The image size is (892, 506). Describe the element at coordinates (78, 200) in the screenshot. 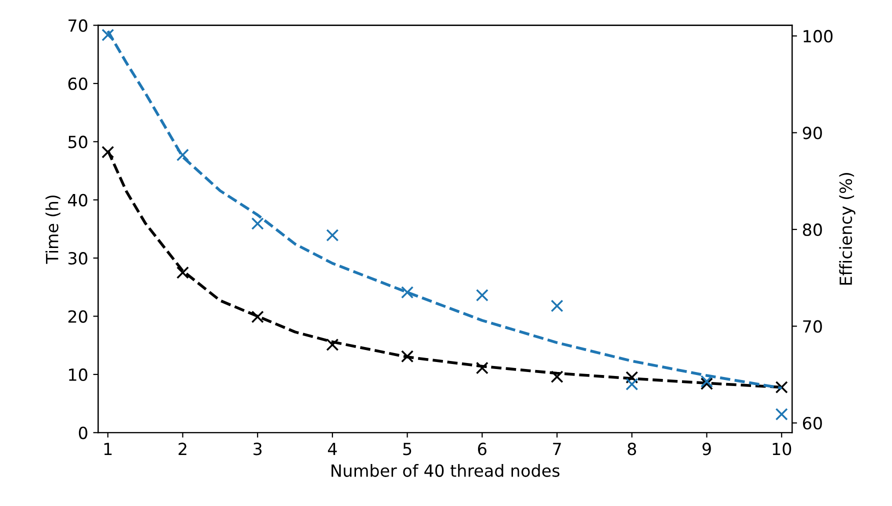

I see `y-tick-label: 40` at that location.